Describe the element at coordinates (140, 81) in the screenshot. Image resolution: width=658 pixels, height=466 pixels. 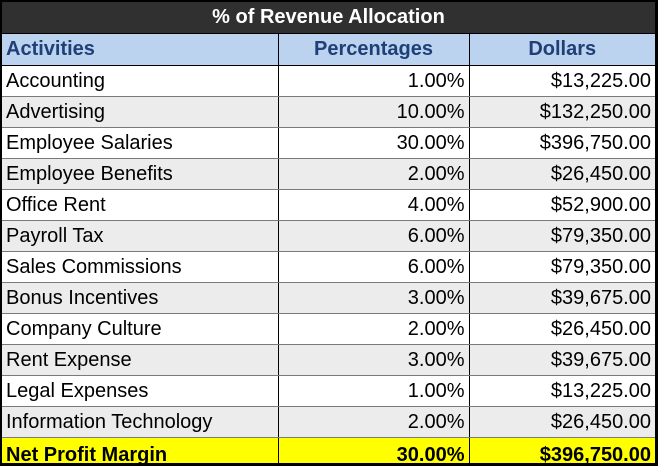
I see `activity-cell: Accounting` at that location.